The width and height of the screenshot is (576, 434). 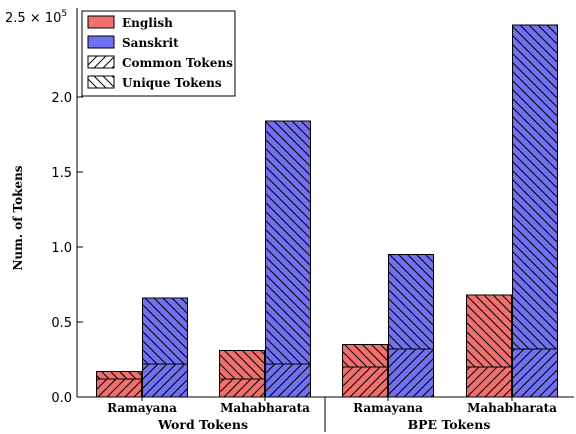 I want to click on legend-swatch-english, so click(x=101, y=22).